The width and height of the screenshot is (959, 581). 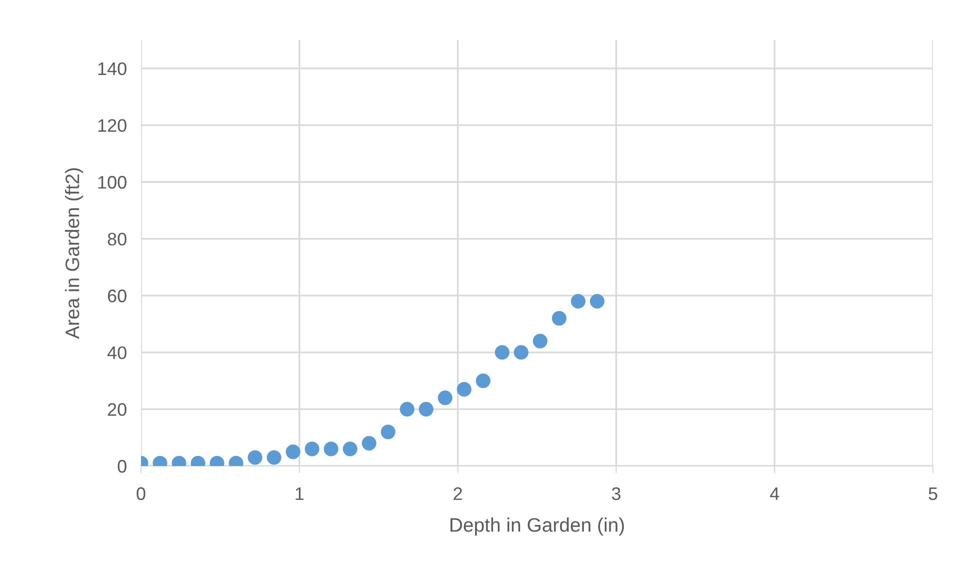 I want to click on x-tick-label: 2, so click(x=458, y=493).